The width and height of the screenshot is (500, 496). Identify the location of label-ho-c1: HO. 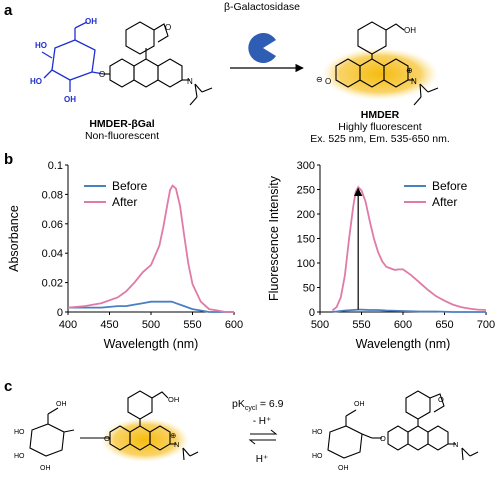
(19, 432).